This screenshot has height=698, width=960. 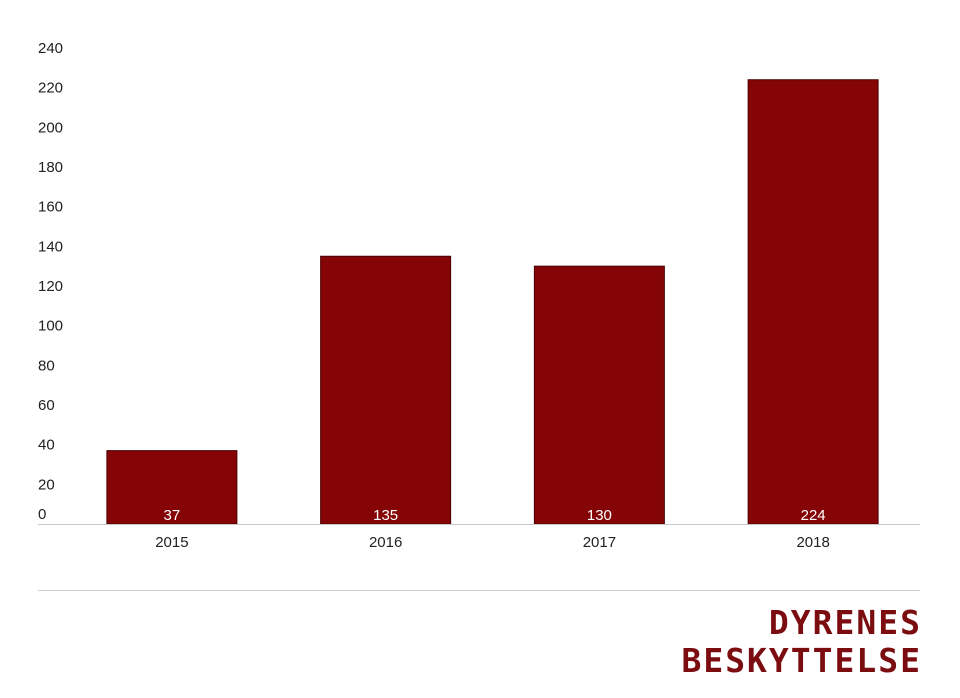 I want to click on y-tick-label: 180, so click(x=50, y=167).